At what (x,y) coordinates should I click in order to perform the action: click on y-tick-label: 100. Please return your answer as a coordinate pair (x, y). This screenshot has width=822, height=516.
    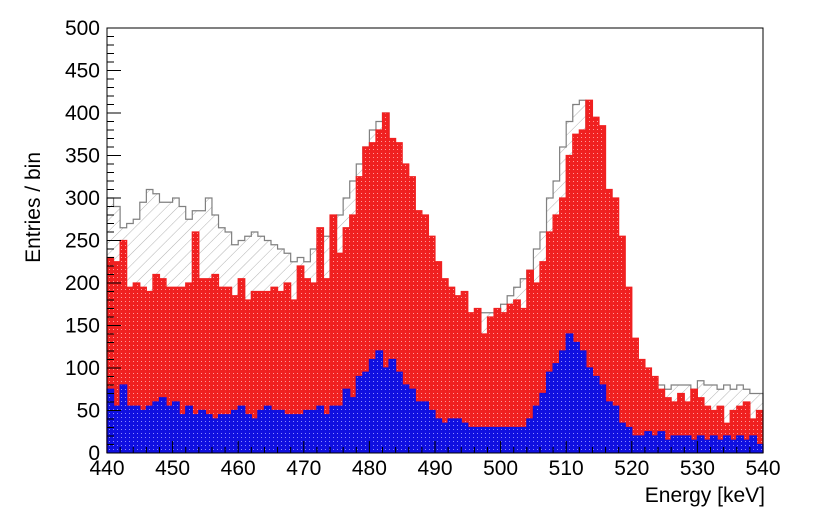
    Looking at the image, I should click on (82, 368).